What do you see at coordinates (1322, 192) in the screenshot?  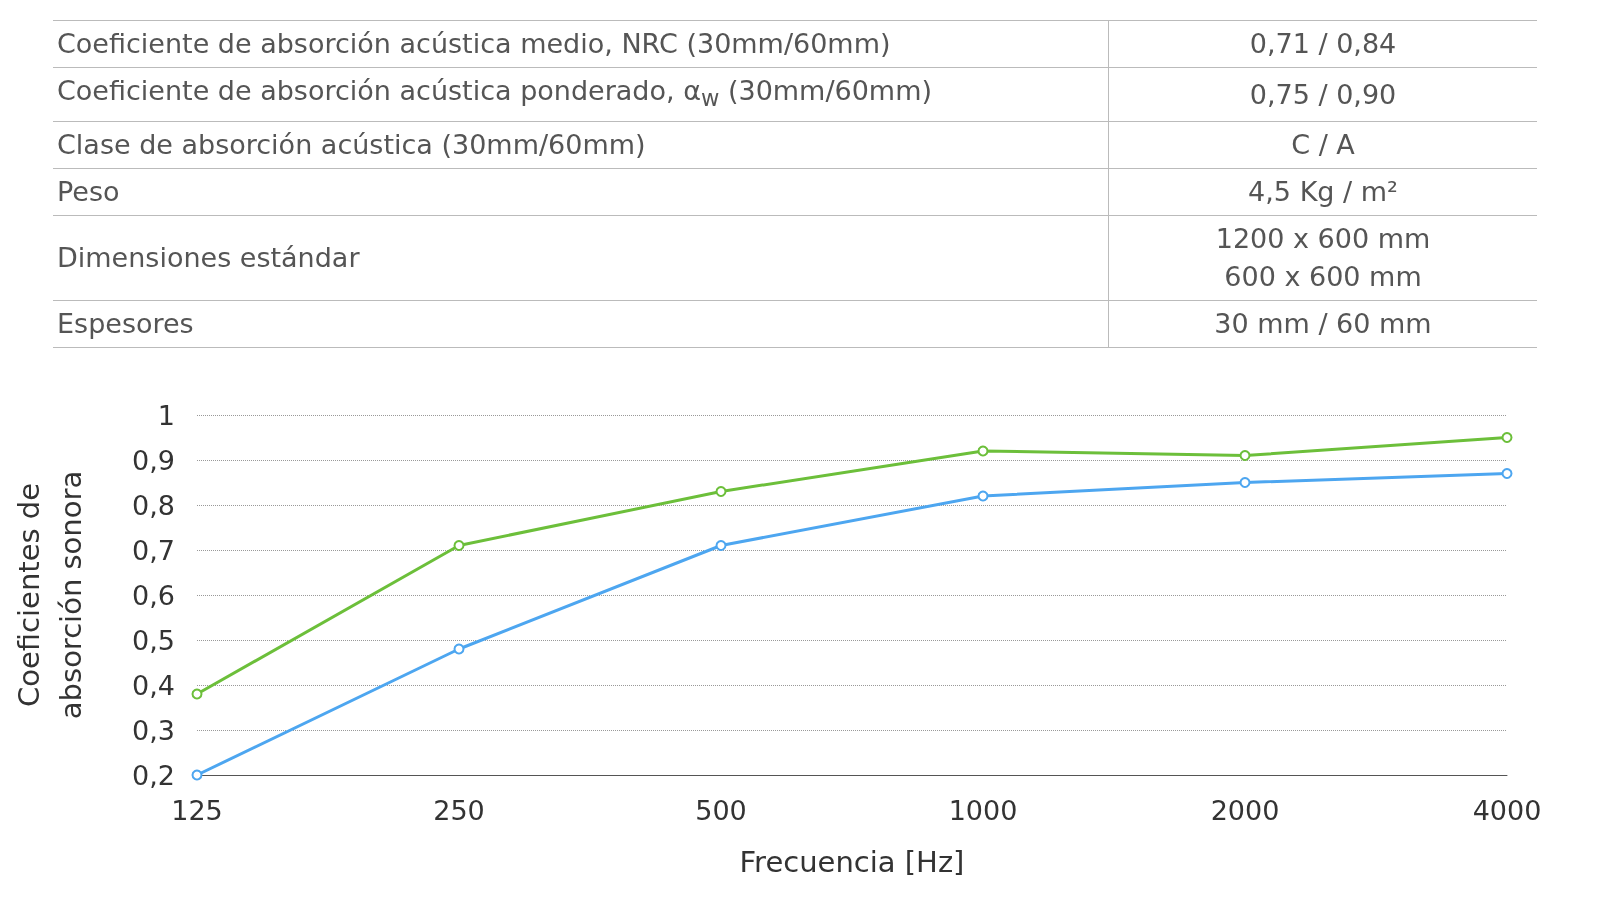 I see `text: 4,5 Kg / m²` at bounding box center [1322, 192].